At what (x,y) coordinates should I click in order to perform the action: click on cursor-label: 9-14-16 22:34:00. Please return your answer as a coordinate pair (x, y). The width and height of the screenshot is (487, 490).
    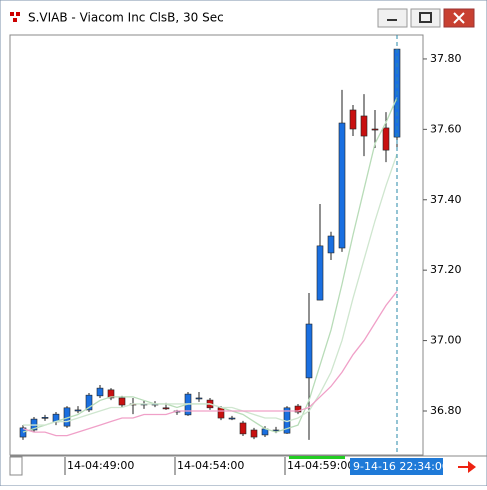
    Looking at the image, I should click on (401, 466).